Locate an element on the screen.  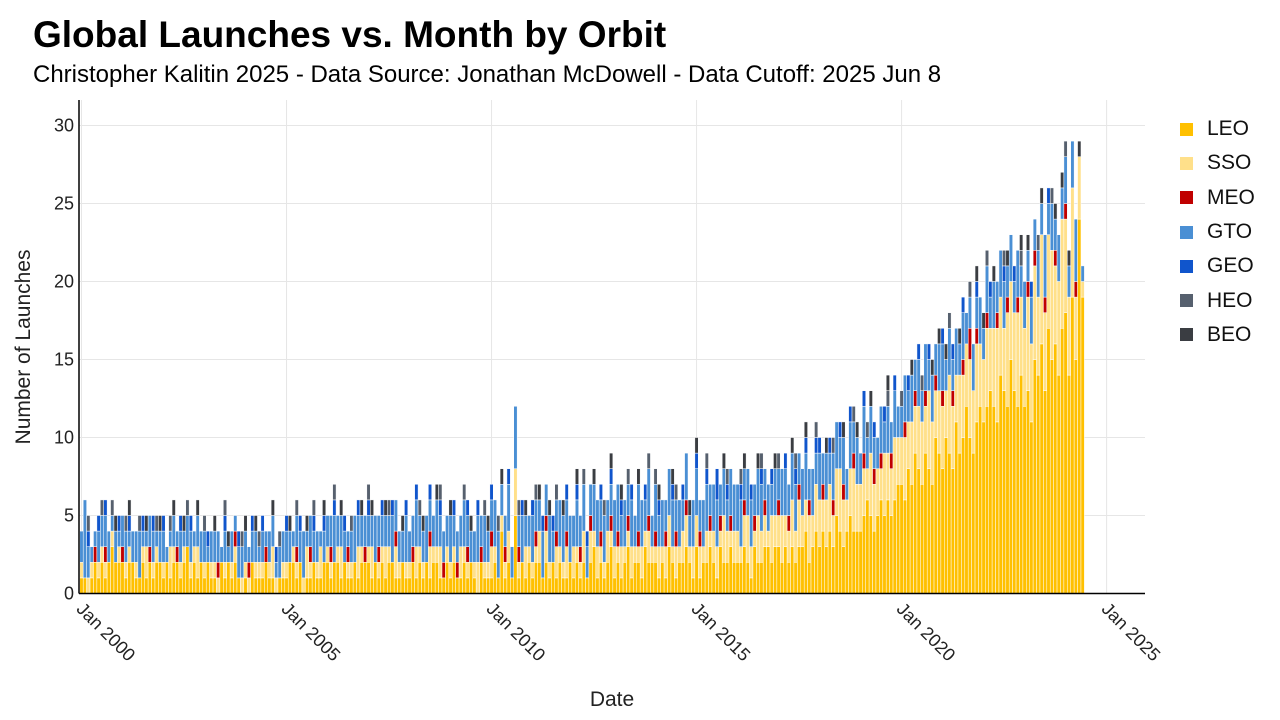
legend-item-heo: HEO is located at coordinates (1217, 300).